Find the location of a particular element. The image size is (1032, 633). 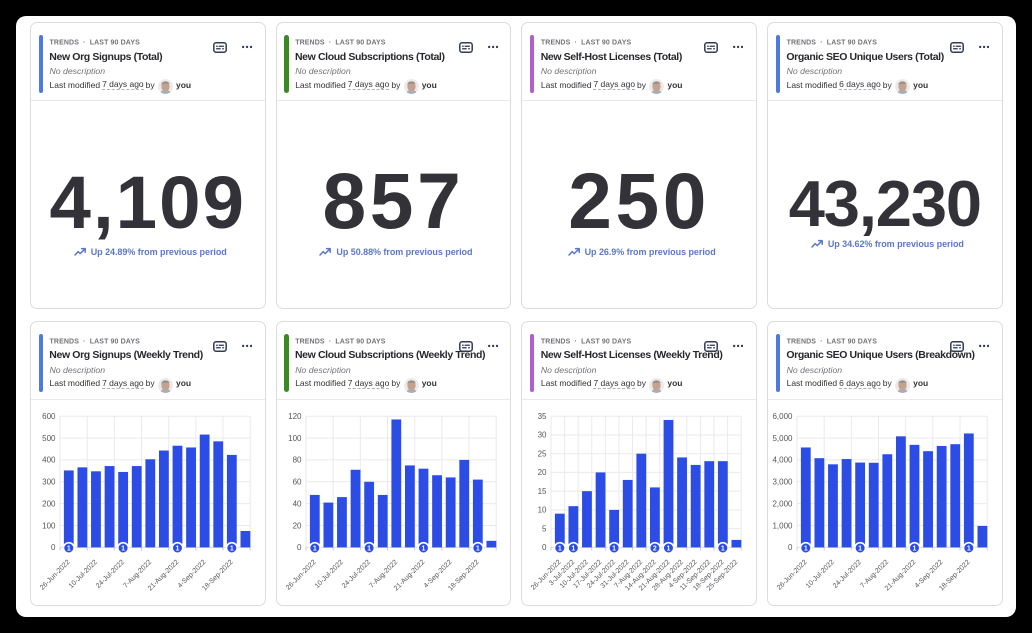

svg-text: 200 is located at coordinates (49, 504).